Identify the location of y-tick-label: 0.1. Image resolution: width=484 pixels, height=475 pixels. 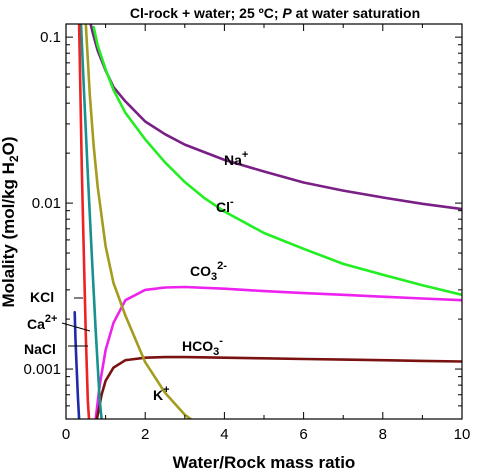
(50, 37).